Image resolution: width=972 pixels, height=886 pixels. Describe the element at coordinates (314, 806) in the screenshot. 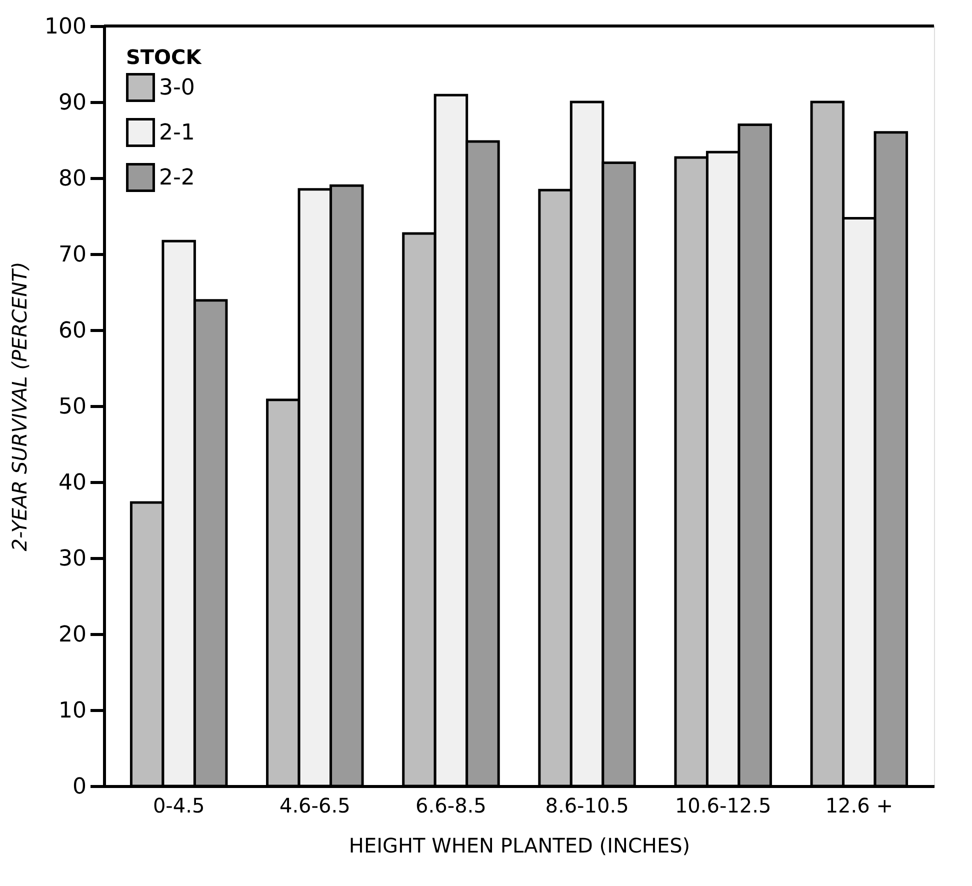

I see `x-tick-label: 4.6-6.5` at that location.